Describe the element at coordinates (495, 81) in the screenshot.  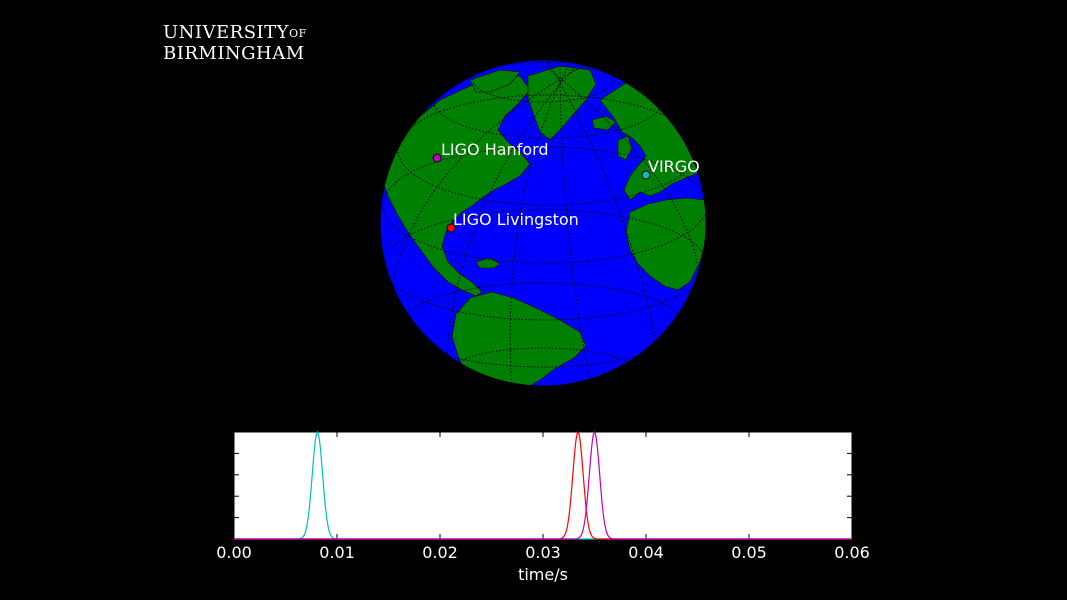
I see `continent-arctic-islands` at that location.